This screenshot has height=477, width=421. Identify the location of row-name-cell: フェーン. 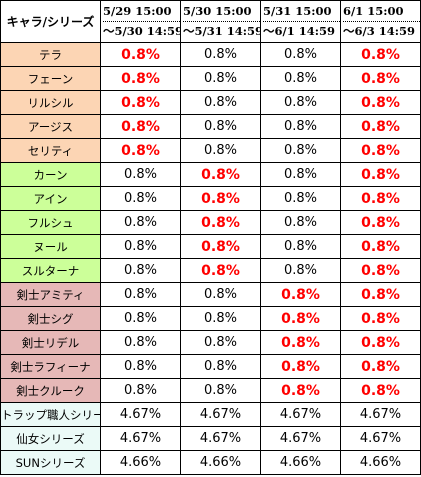
(50, 78).